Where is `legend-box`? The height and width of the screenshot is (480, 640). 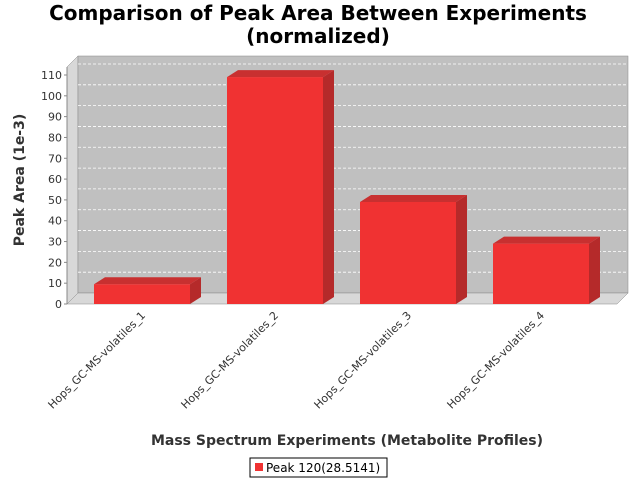
legend-box is located at coordinates (318, 467).